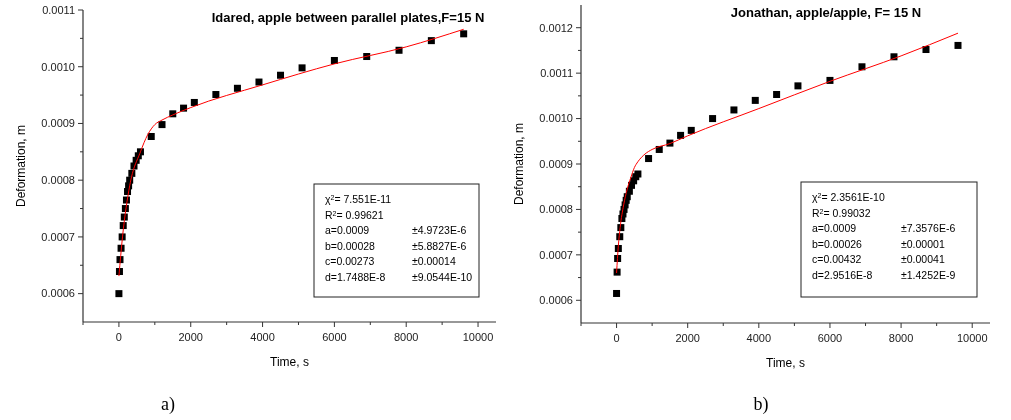 The width and height of the screenshot is (1011, 420). I want to click on chart-title: Idared, apple between parallel plates,F=15 N, so click(348, 17).